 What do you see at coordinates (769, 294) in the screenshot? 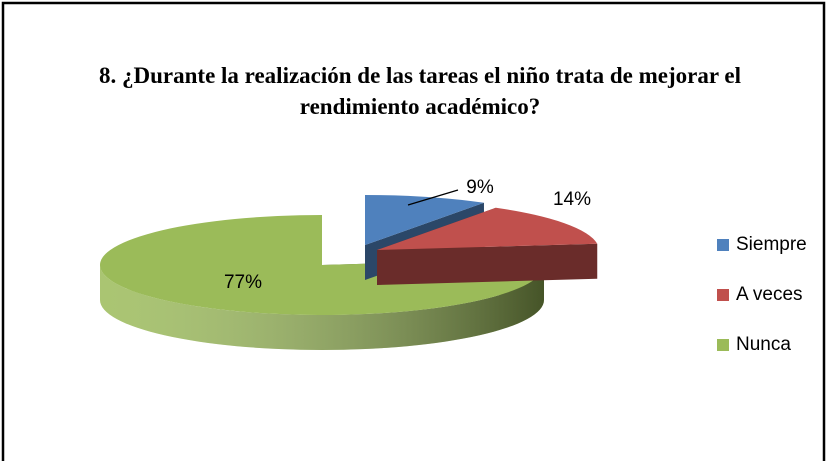
I see `legend-label: A veces` at bounding box center [769, 294].